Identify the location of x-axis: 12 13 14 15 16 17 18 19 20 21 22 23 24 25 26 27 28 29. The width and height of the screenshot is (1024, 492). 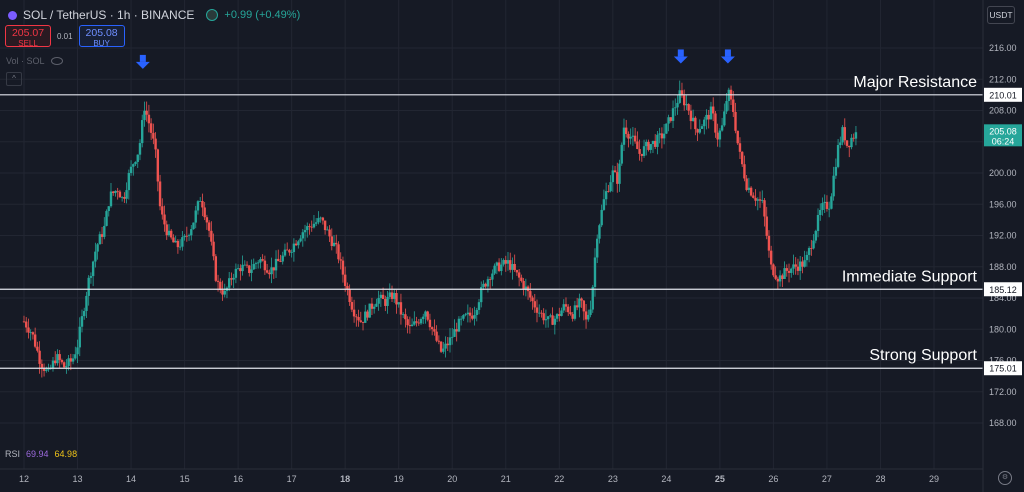
(479, 479).